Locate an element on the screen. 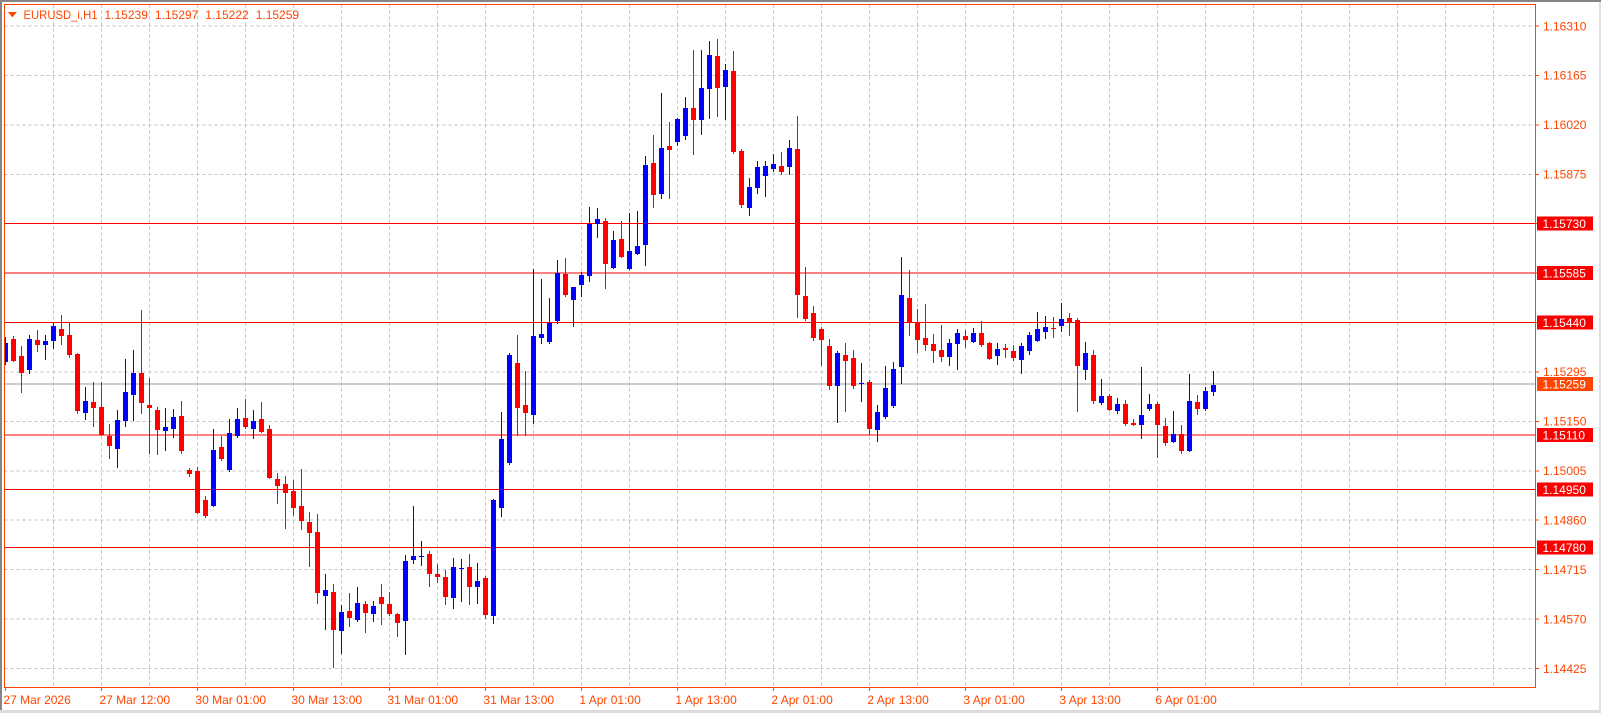 The width and height of the screenshot is (1601, 713). svg-text: 1.15110 is located at coordinates (1564, 435).